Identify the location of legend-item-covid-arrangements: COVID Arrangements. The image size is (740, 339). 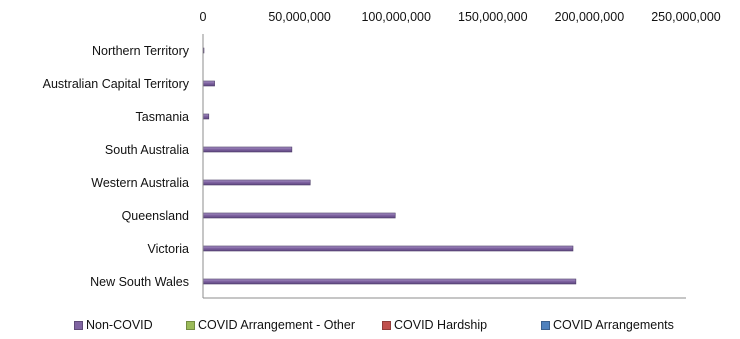
(607, 325).